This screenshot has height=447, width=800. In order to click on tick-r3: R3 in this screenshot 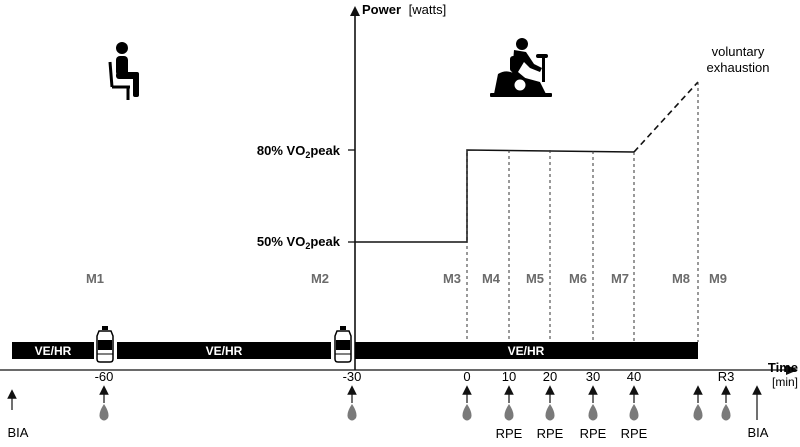, I will do `click(726, 376)`.